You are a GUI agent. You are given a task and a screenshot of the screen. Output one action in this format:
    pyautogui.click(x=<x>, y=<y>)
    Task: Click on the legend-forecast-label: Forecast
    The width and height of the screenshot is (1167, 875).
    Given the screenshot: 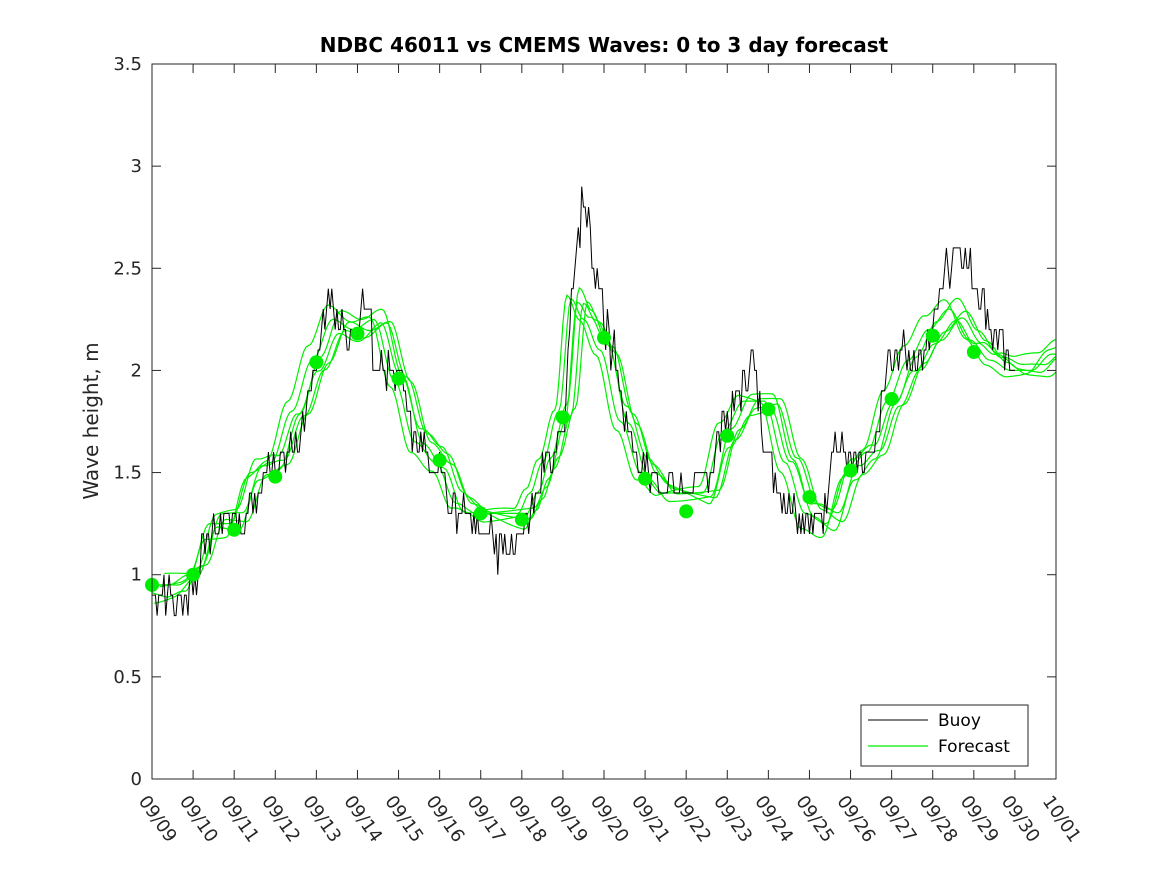 What is the action you would take?
    pyautogui.click(x=974, y=747)
    